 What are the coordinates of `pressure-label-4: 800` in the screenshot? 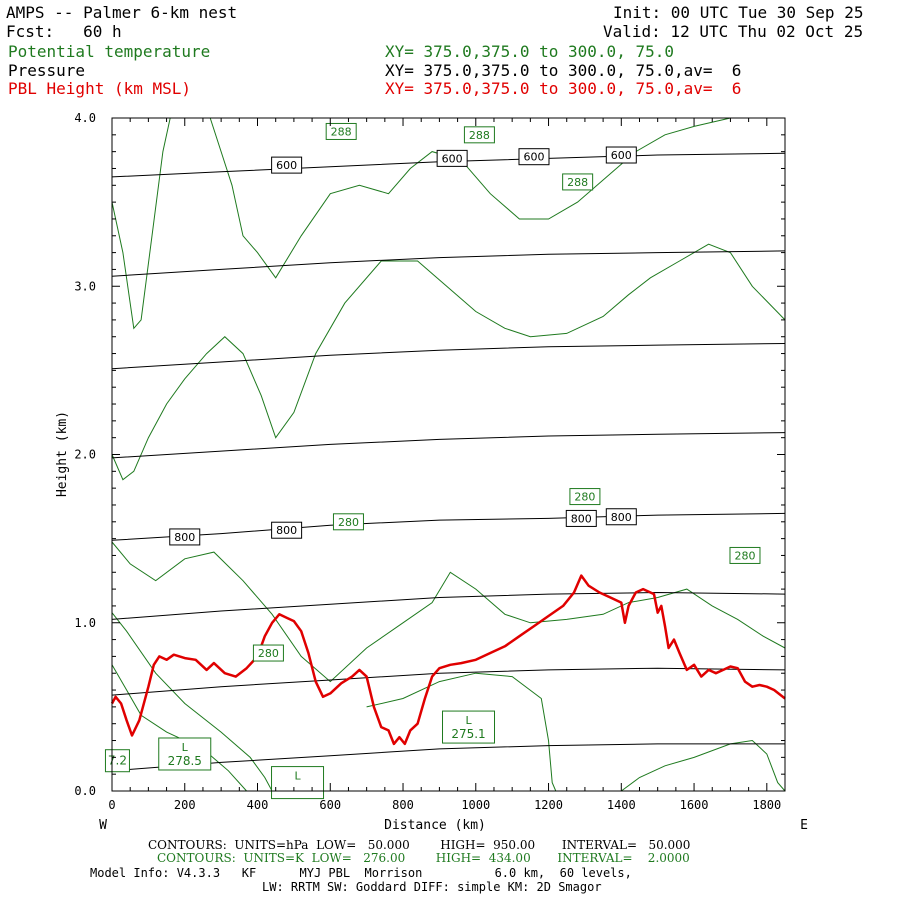 It's located at (184, 537).